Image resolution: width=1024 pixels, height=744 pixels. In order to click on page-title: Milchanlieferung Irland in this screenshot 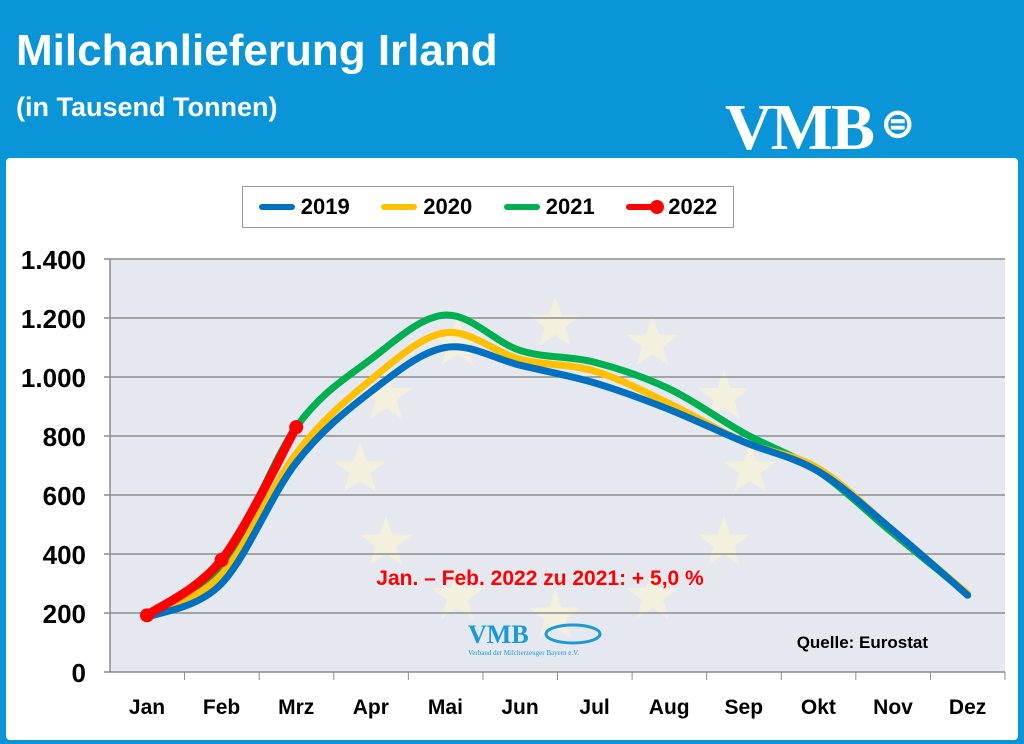, I will do `click(257, 50)`.